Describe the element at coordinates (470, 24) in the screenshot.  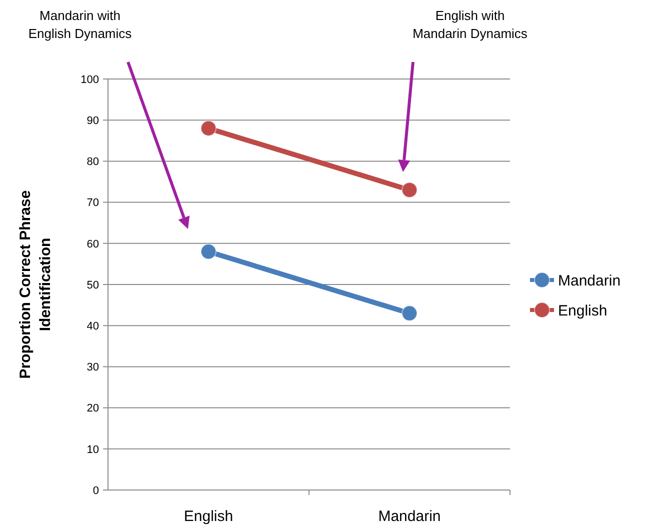
I see `text: English with Mandarin Dynamics` at that location.